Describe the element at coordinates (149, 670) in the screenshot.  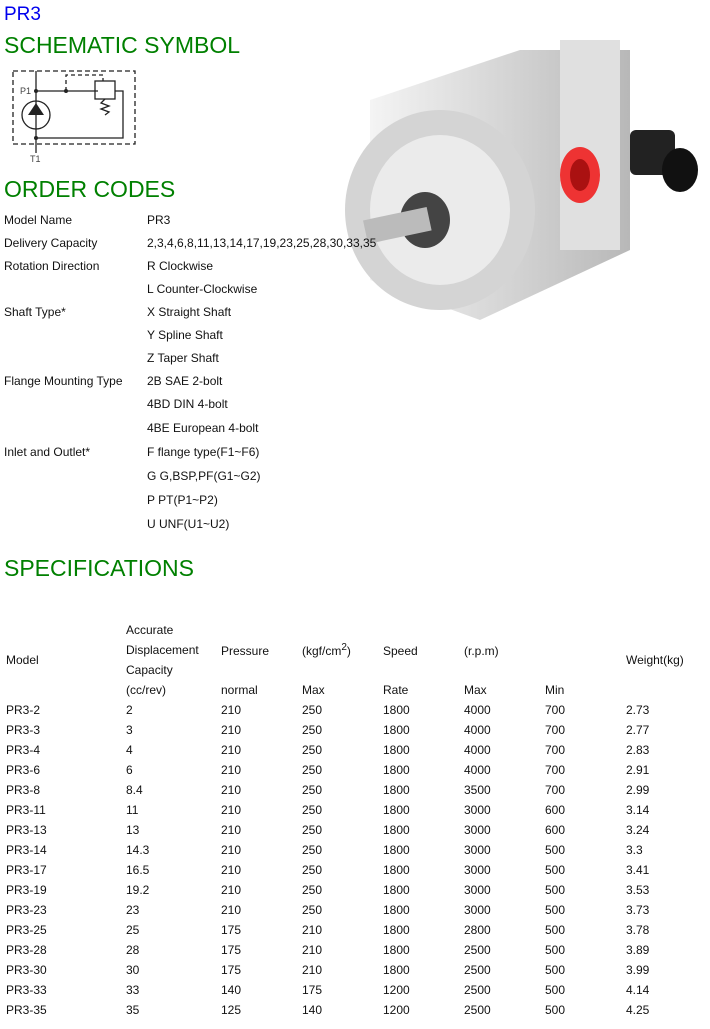
I see `header-capacity: Capacity` at that location.